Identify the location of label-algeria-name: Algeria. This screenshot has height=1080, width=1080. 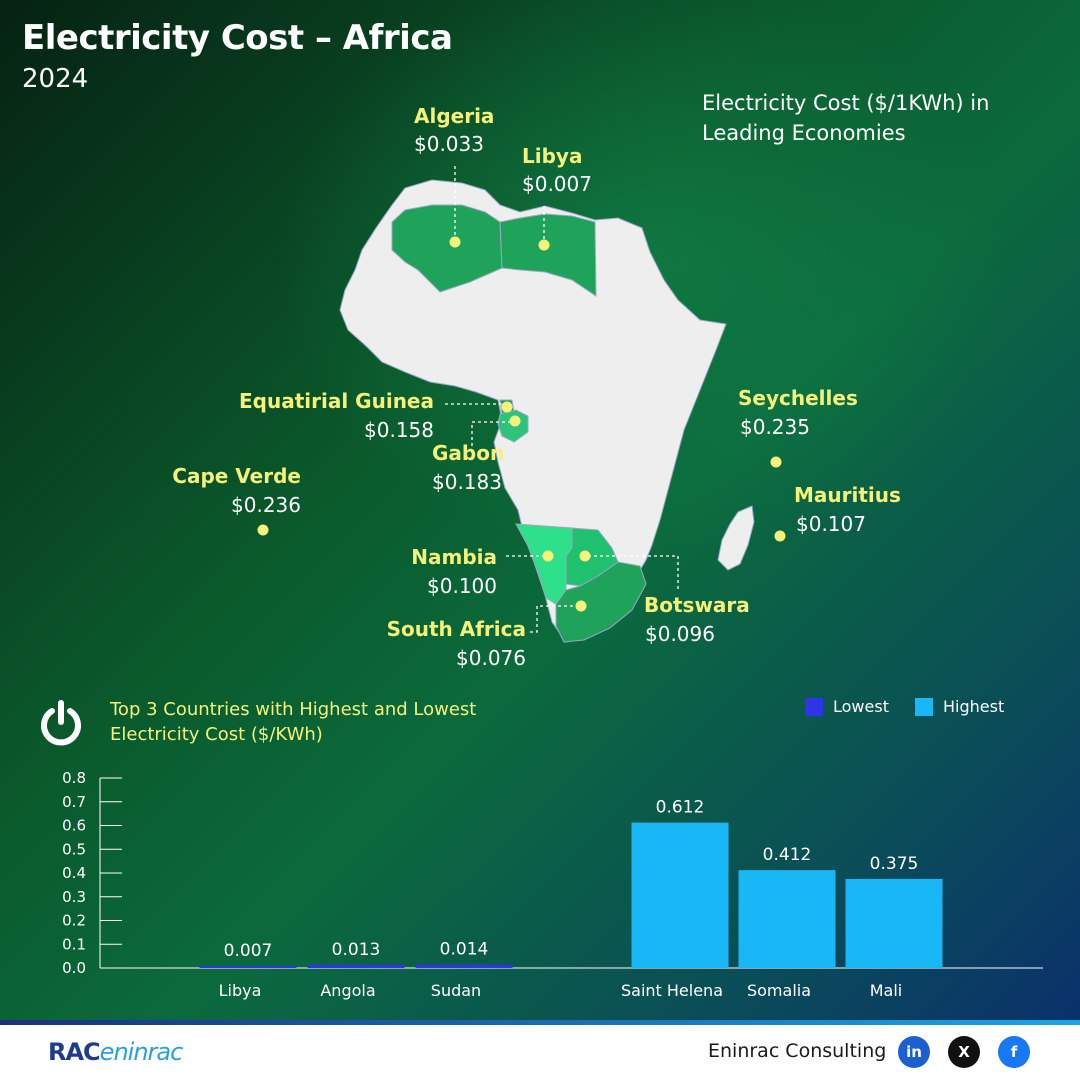
(454, 116).